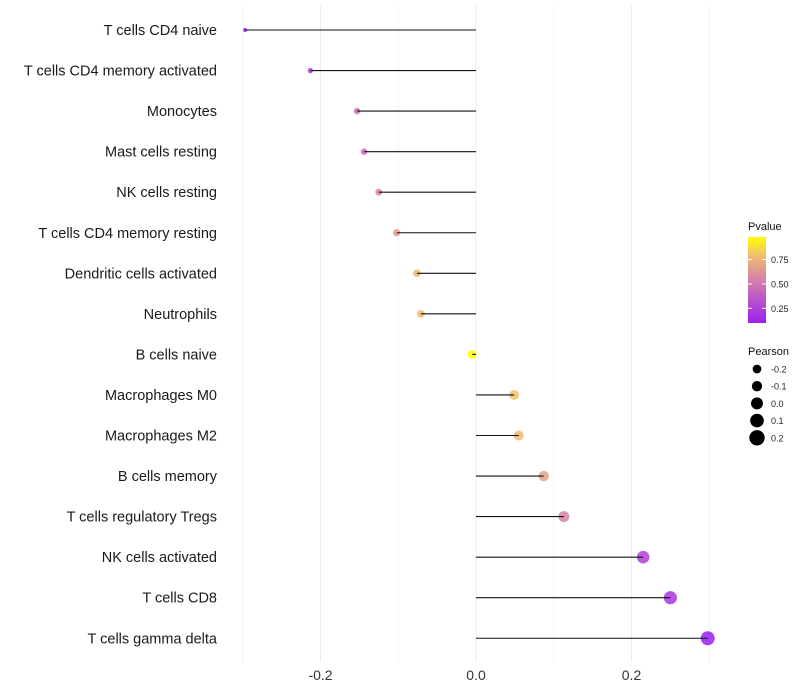 The image size is (800, 700). I want to click on legend-title-pvalue: Pvalue, so click(765, 227).